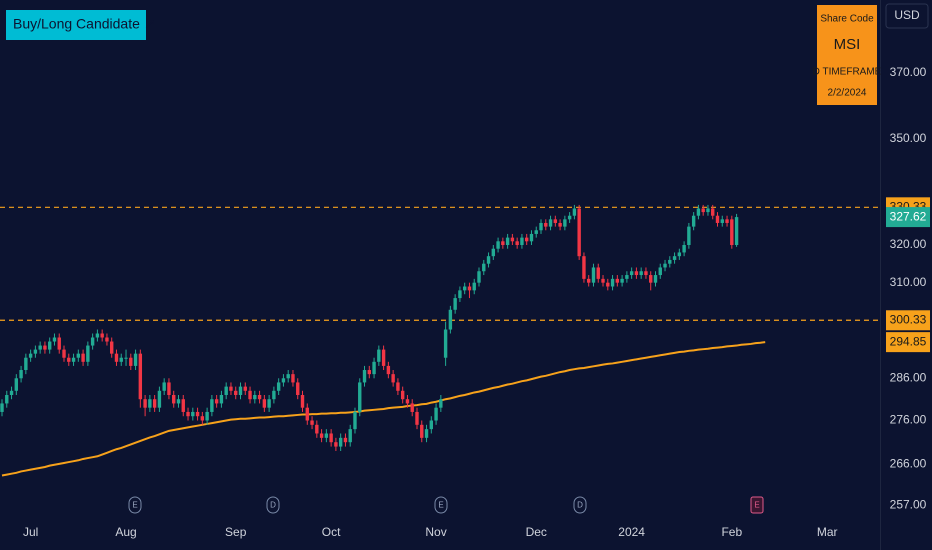  I want to click on info-symbol: MSI, so click(847, 44).